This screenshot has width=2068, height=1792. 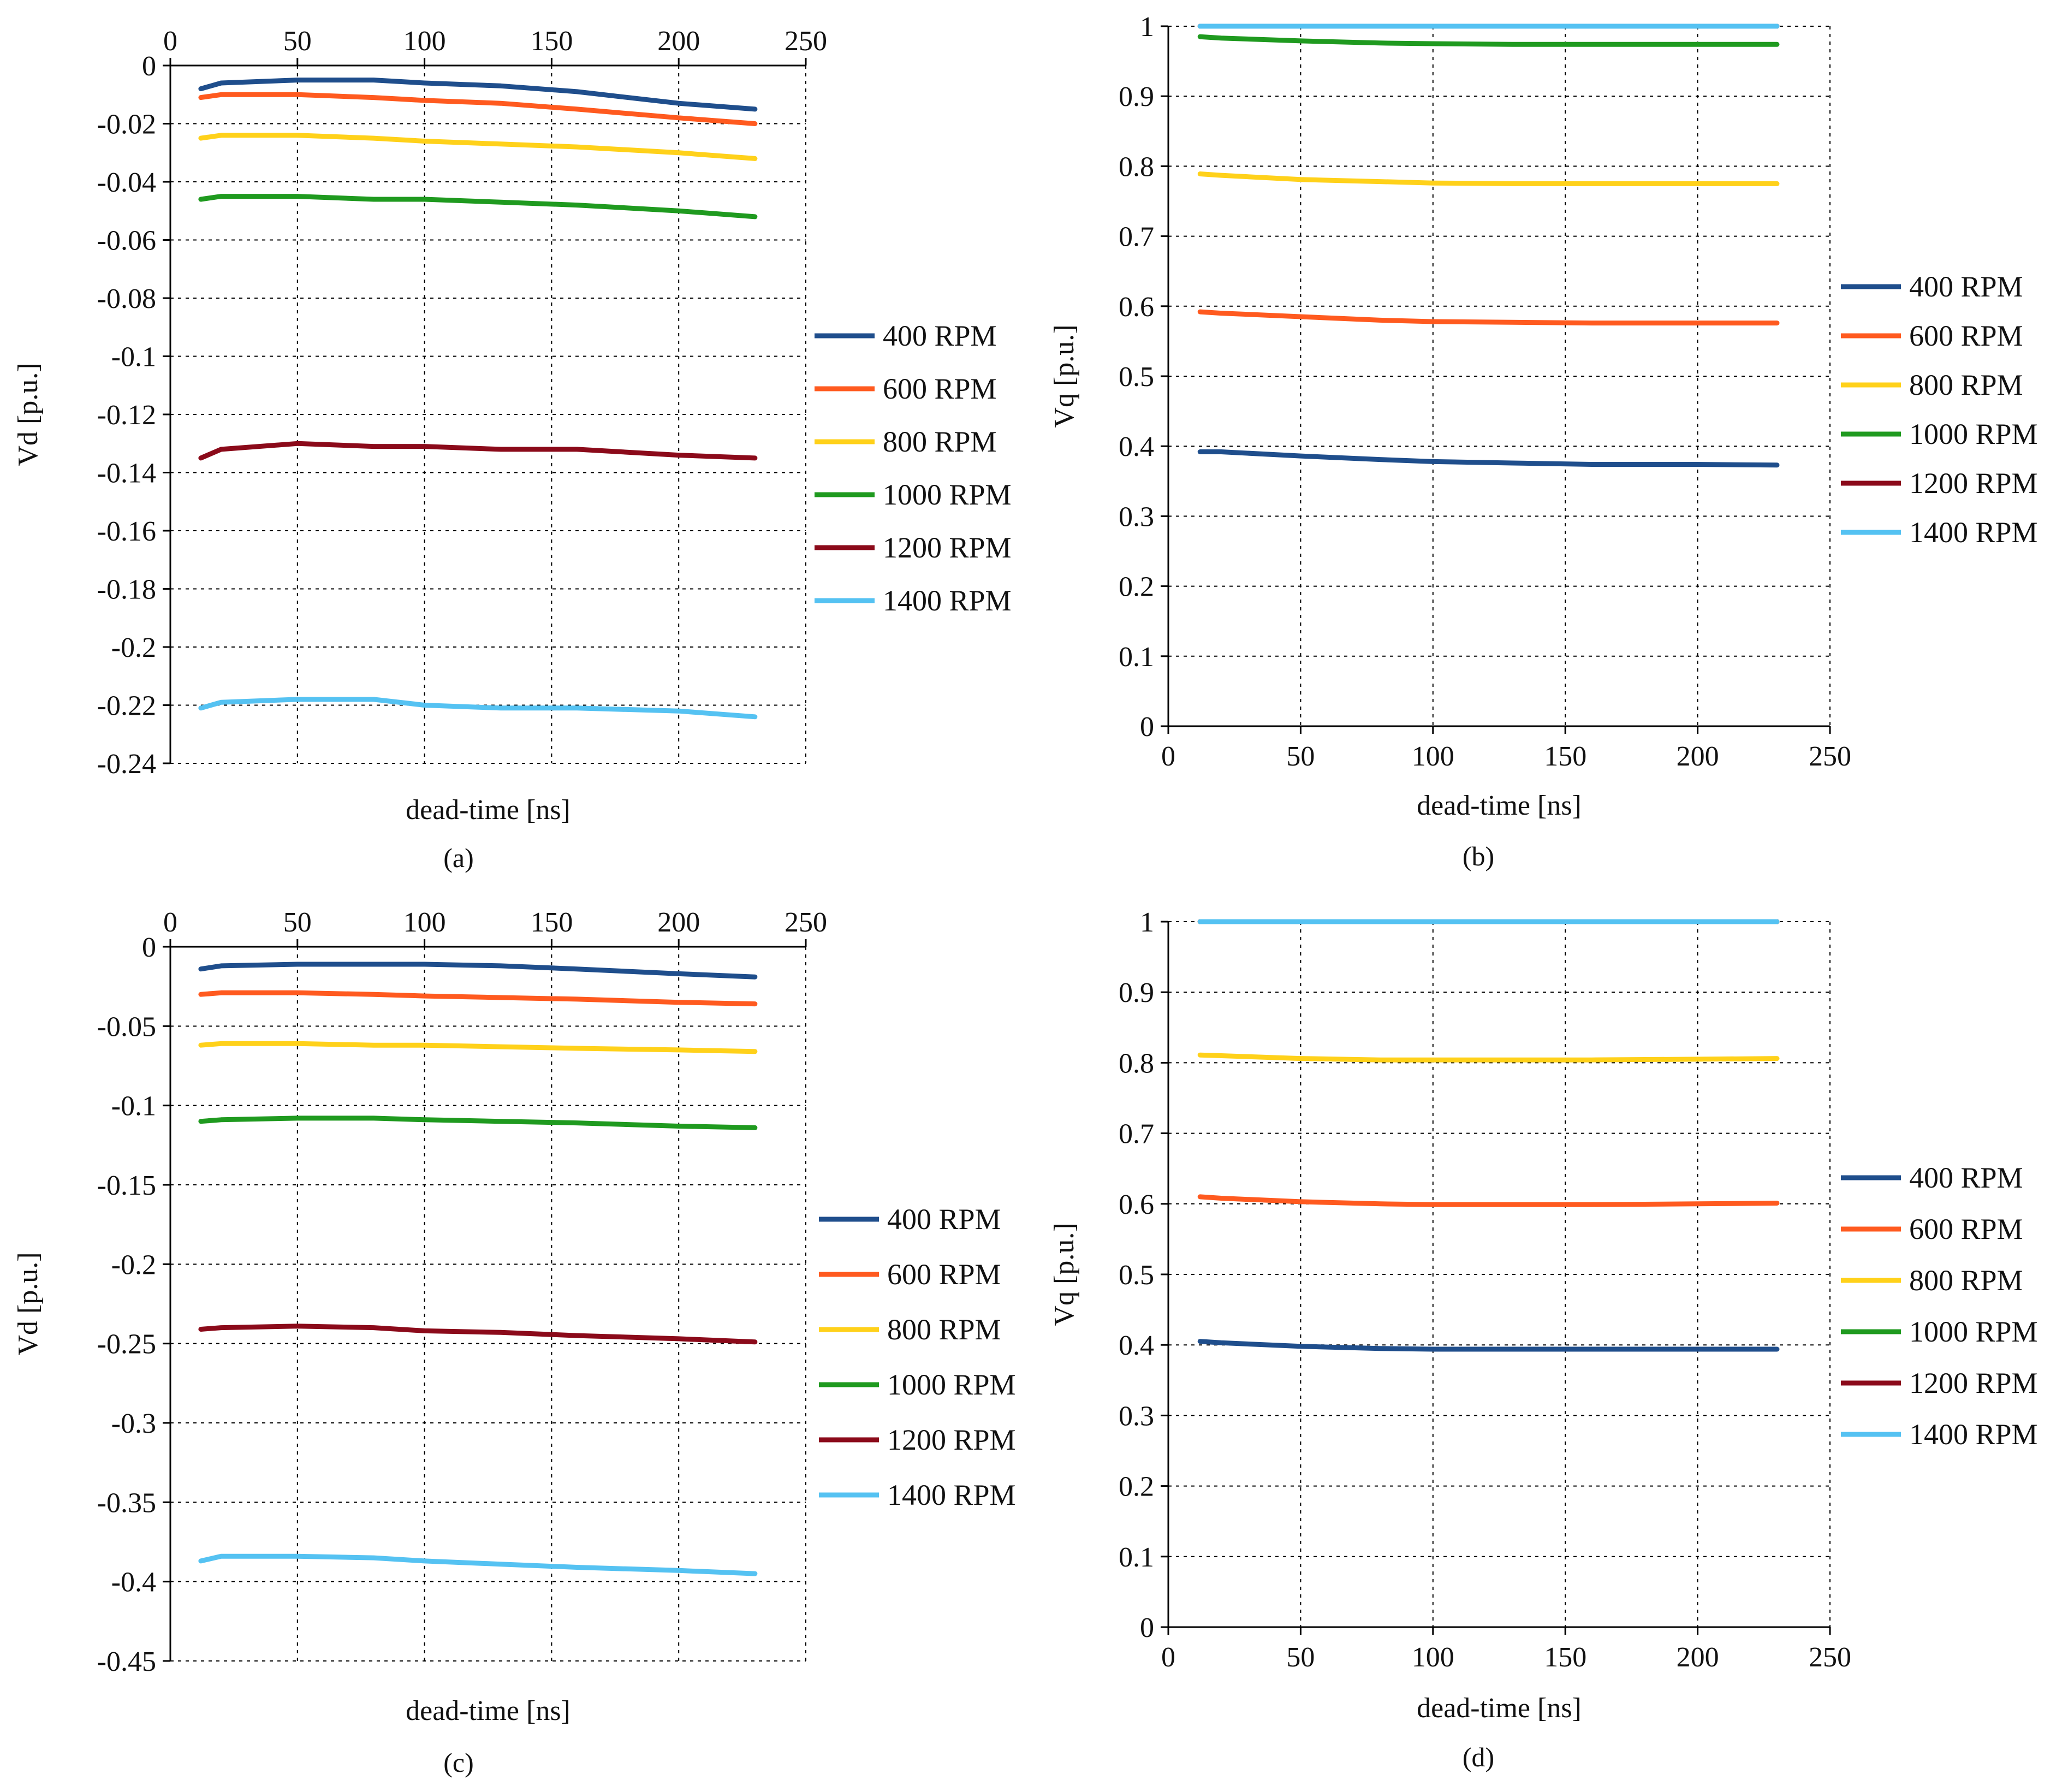 I want to click on y-tick-label: -0.14, so click(x=127, y=473).